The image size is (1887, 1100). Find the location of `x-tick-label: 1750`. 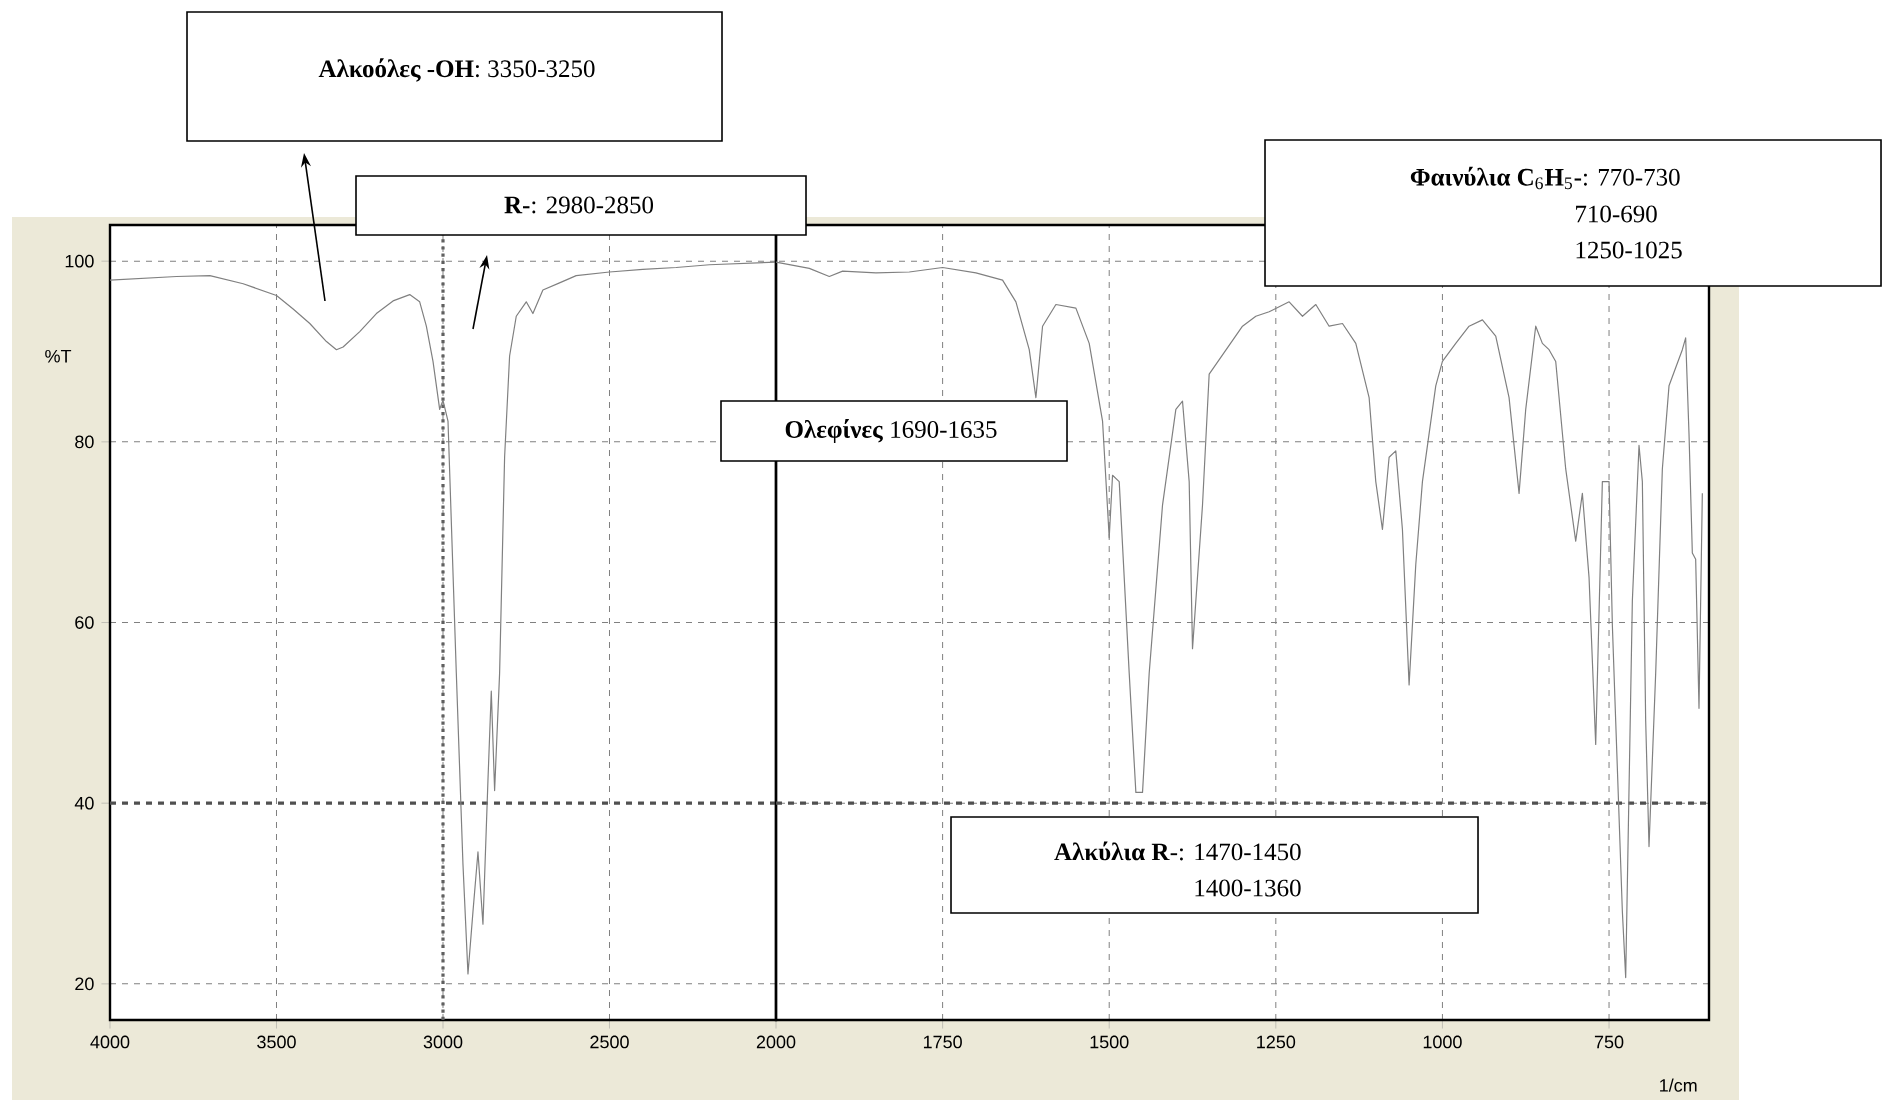

x-tick-label: 1750 is located at coordinates (942, 1042).